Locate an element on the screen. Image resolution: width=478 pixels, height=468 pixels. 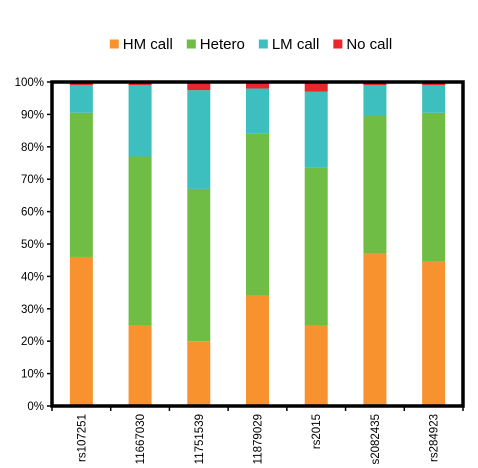
y-tick-label: 40% is located at coordinates (32, 277).